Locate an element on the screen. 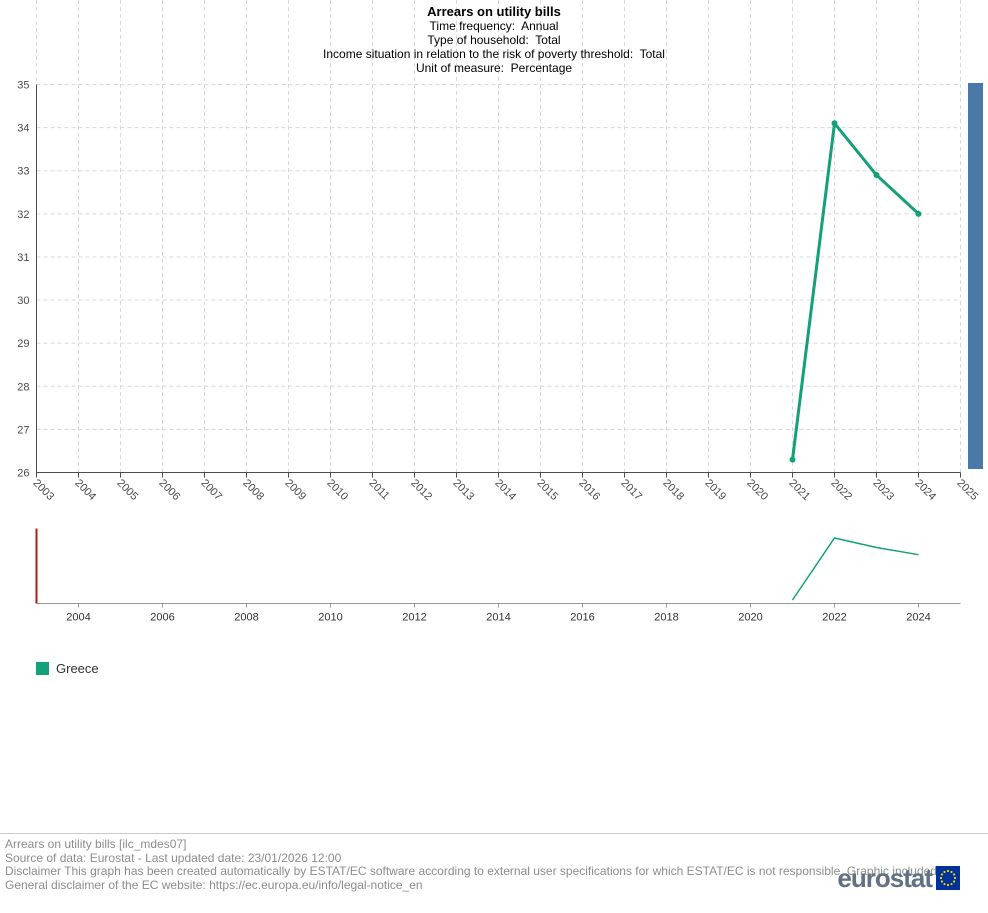  svg-text: 34 is located at coordinates (23, 129).